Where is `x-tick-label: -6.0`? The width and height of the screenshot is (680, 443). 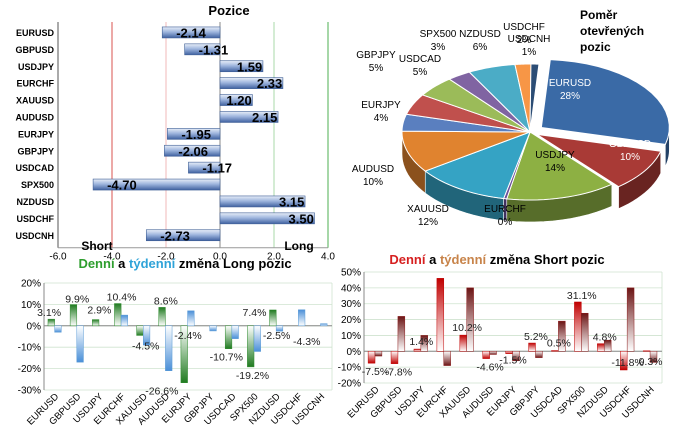
x-tick-label: -6.0 is located at coordinates (58, 257).